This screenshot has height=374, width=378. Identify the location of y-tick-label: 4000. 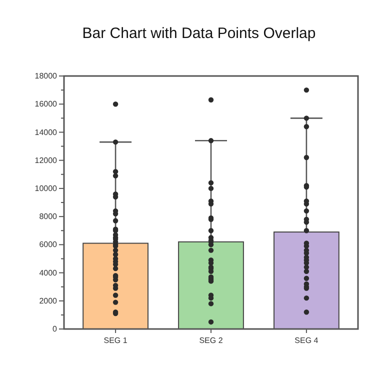
(48, 273).